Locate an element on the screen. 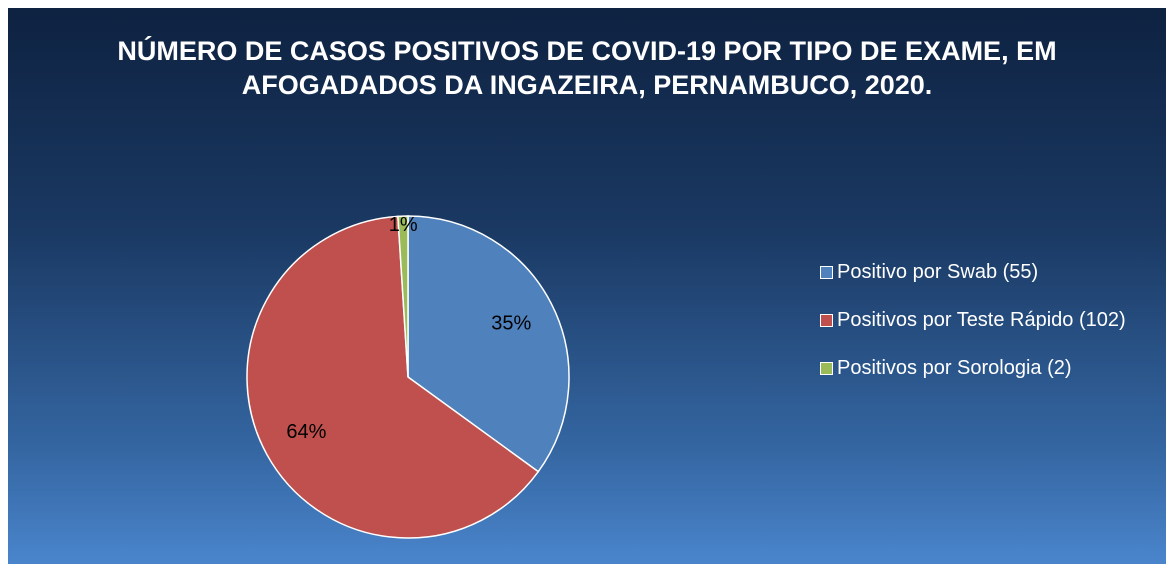 The image size is (1174, 571). legend-item: Positivos por Sorologia (2) is located at coordinates (990, 368).